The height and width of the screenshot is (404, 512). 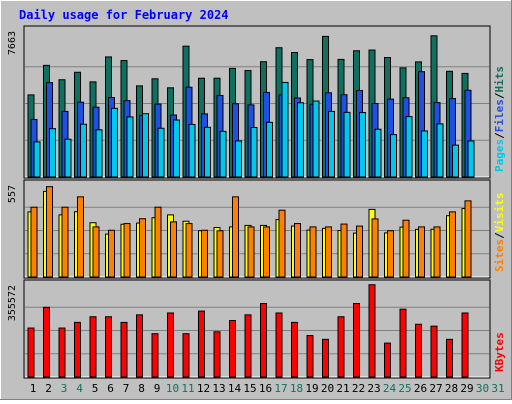 I want to click on day-label-14: 14, so click(x=235, y=388).